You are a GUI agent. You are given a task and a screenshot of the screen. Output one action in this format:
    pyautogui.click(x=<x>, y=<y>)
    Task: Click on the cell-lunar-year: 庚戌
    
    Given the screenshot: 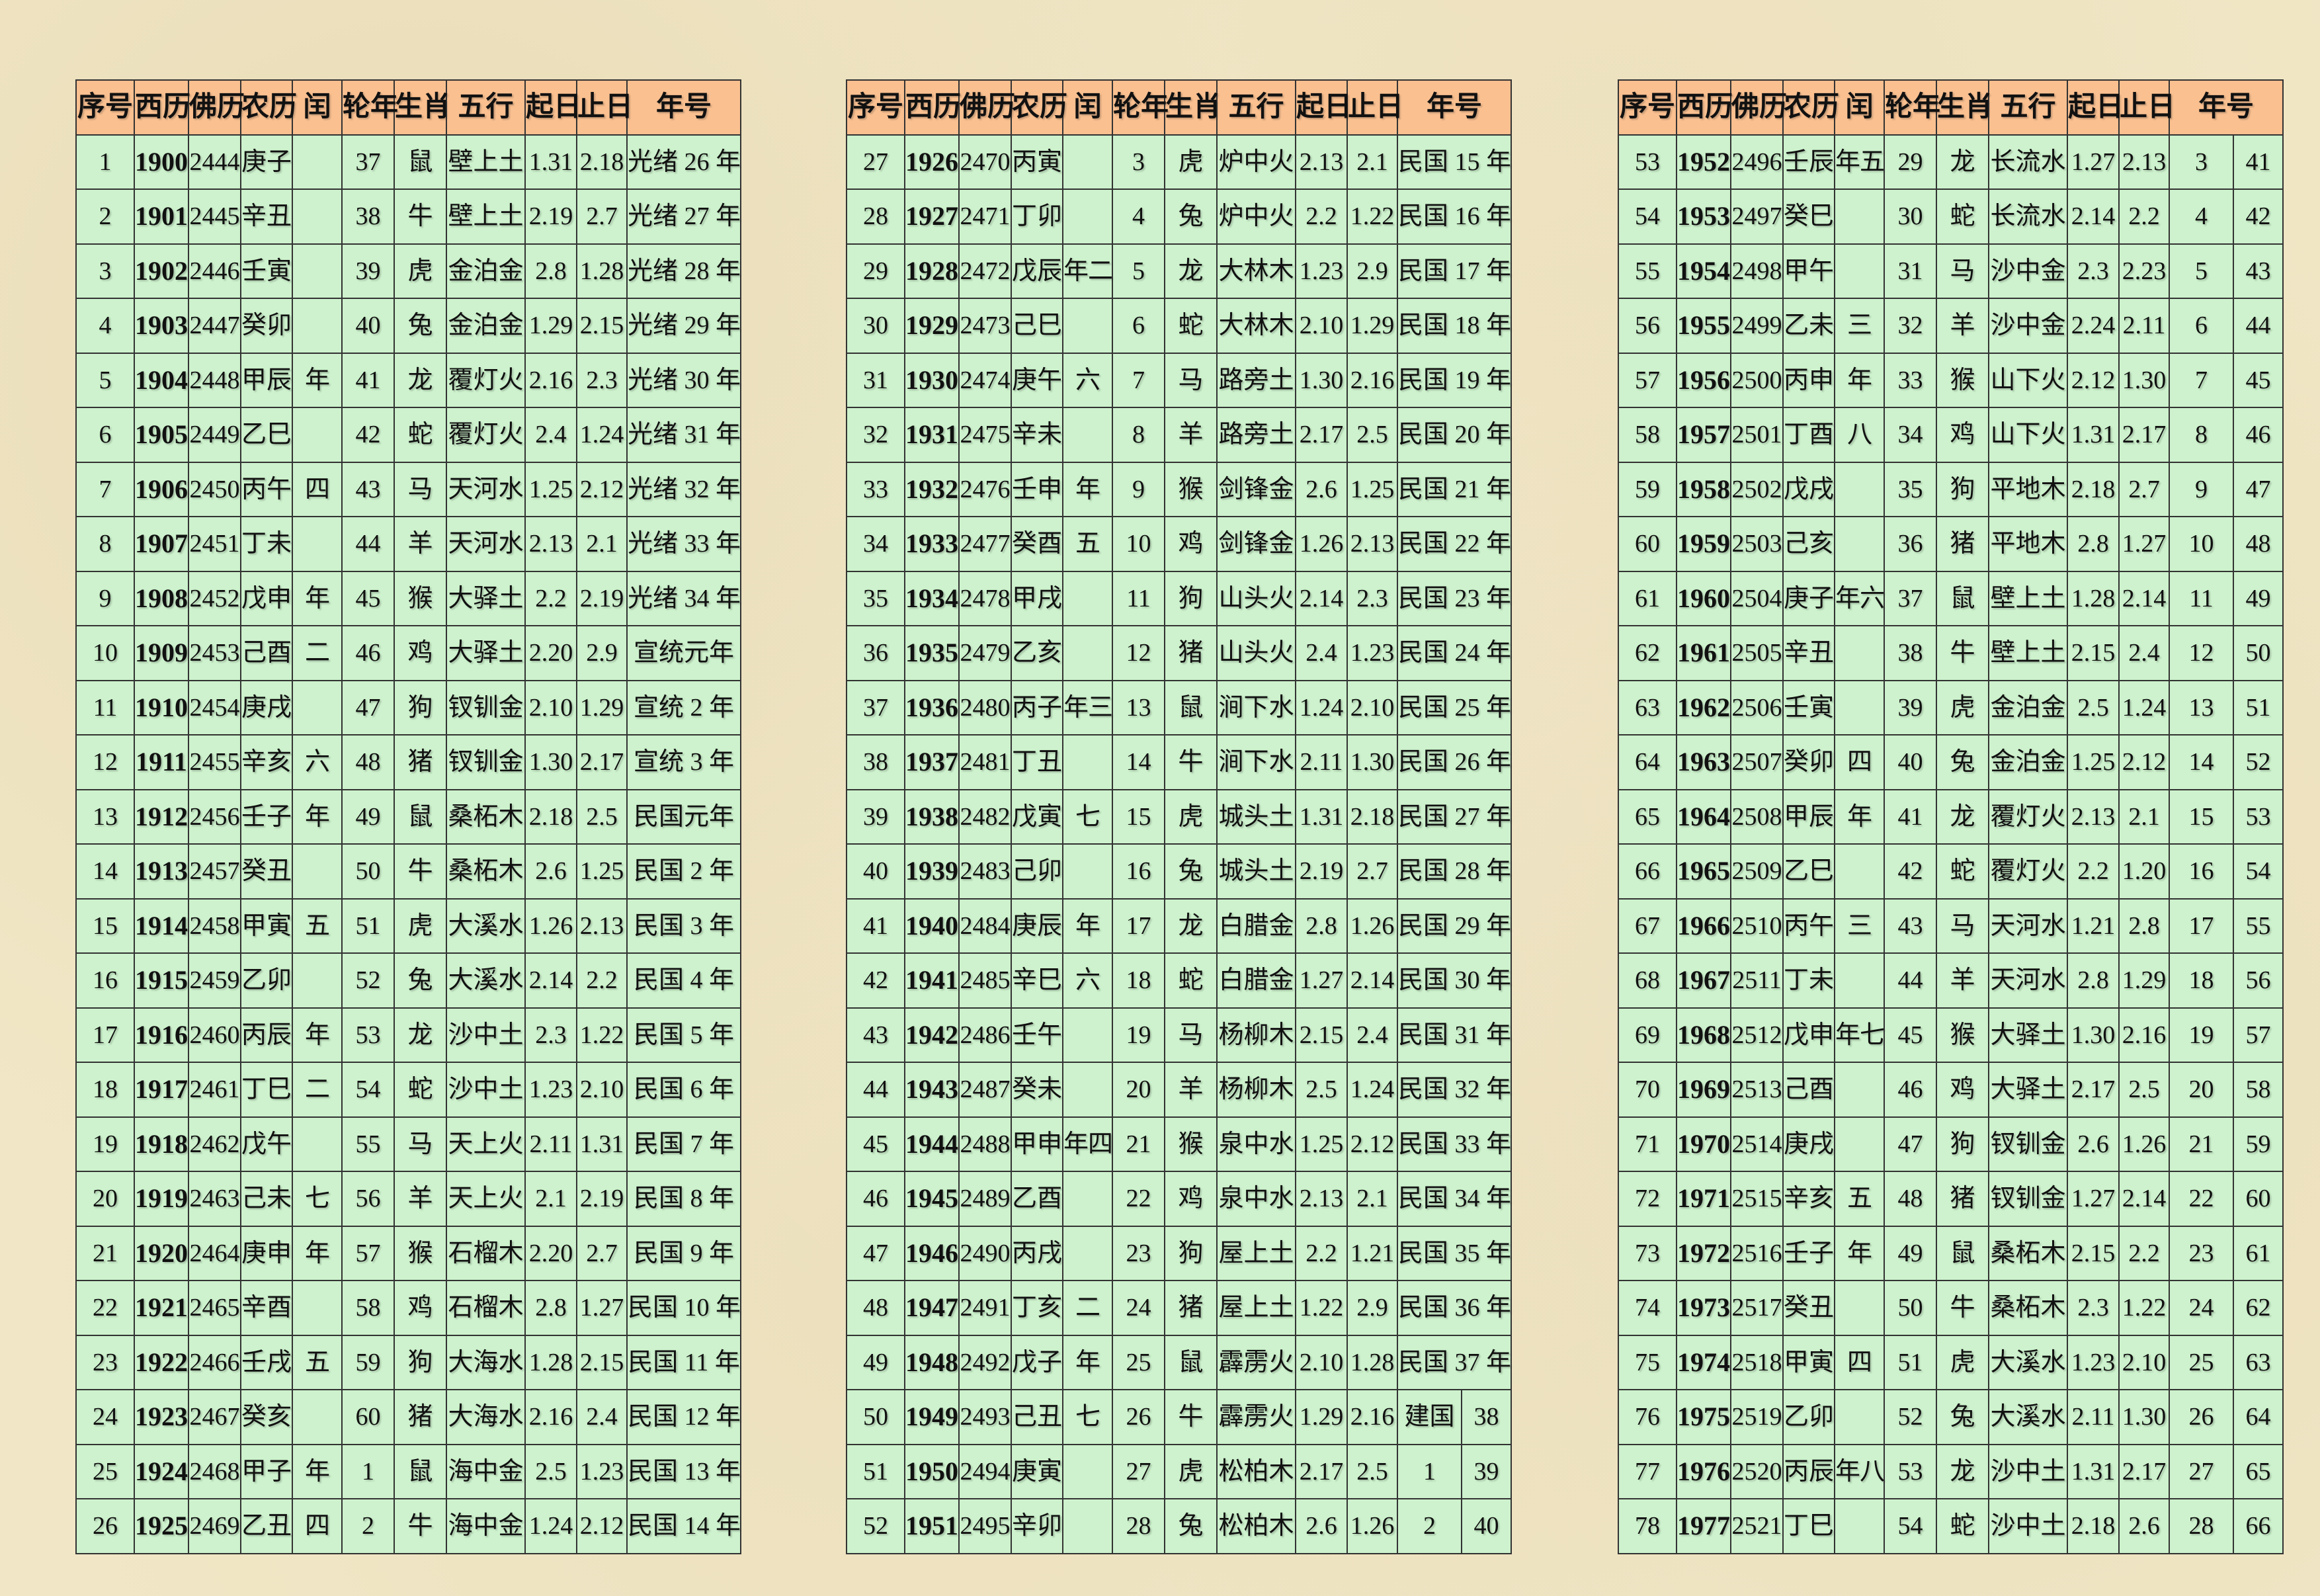 What is the action you would take?
    pyautogui.click(x=266, y=707)
    